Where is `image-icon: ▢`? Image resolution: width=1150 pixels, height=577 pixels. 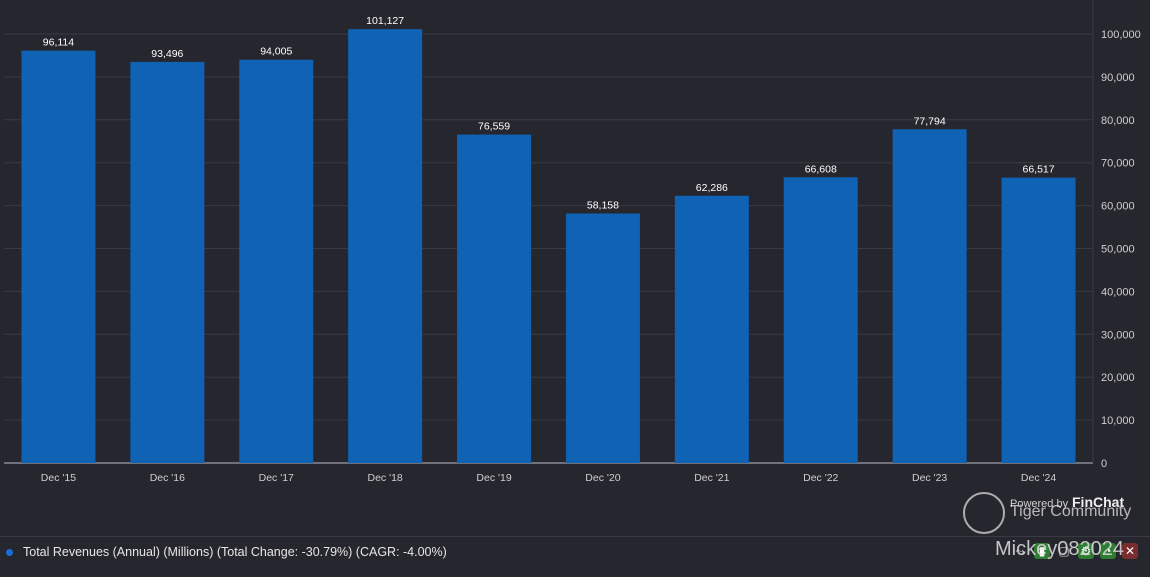
image-icon: ▢ is located at coordinates (1064, 551).